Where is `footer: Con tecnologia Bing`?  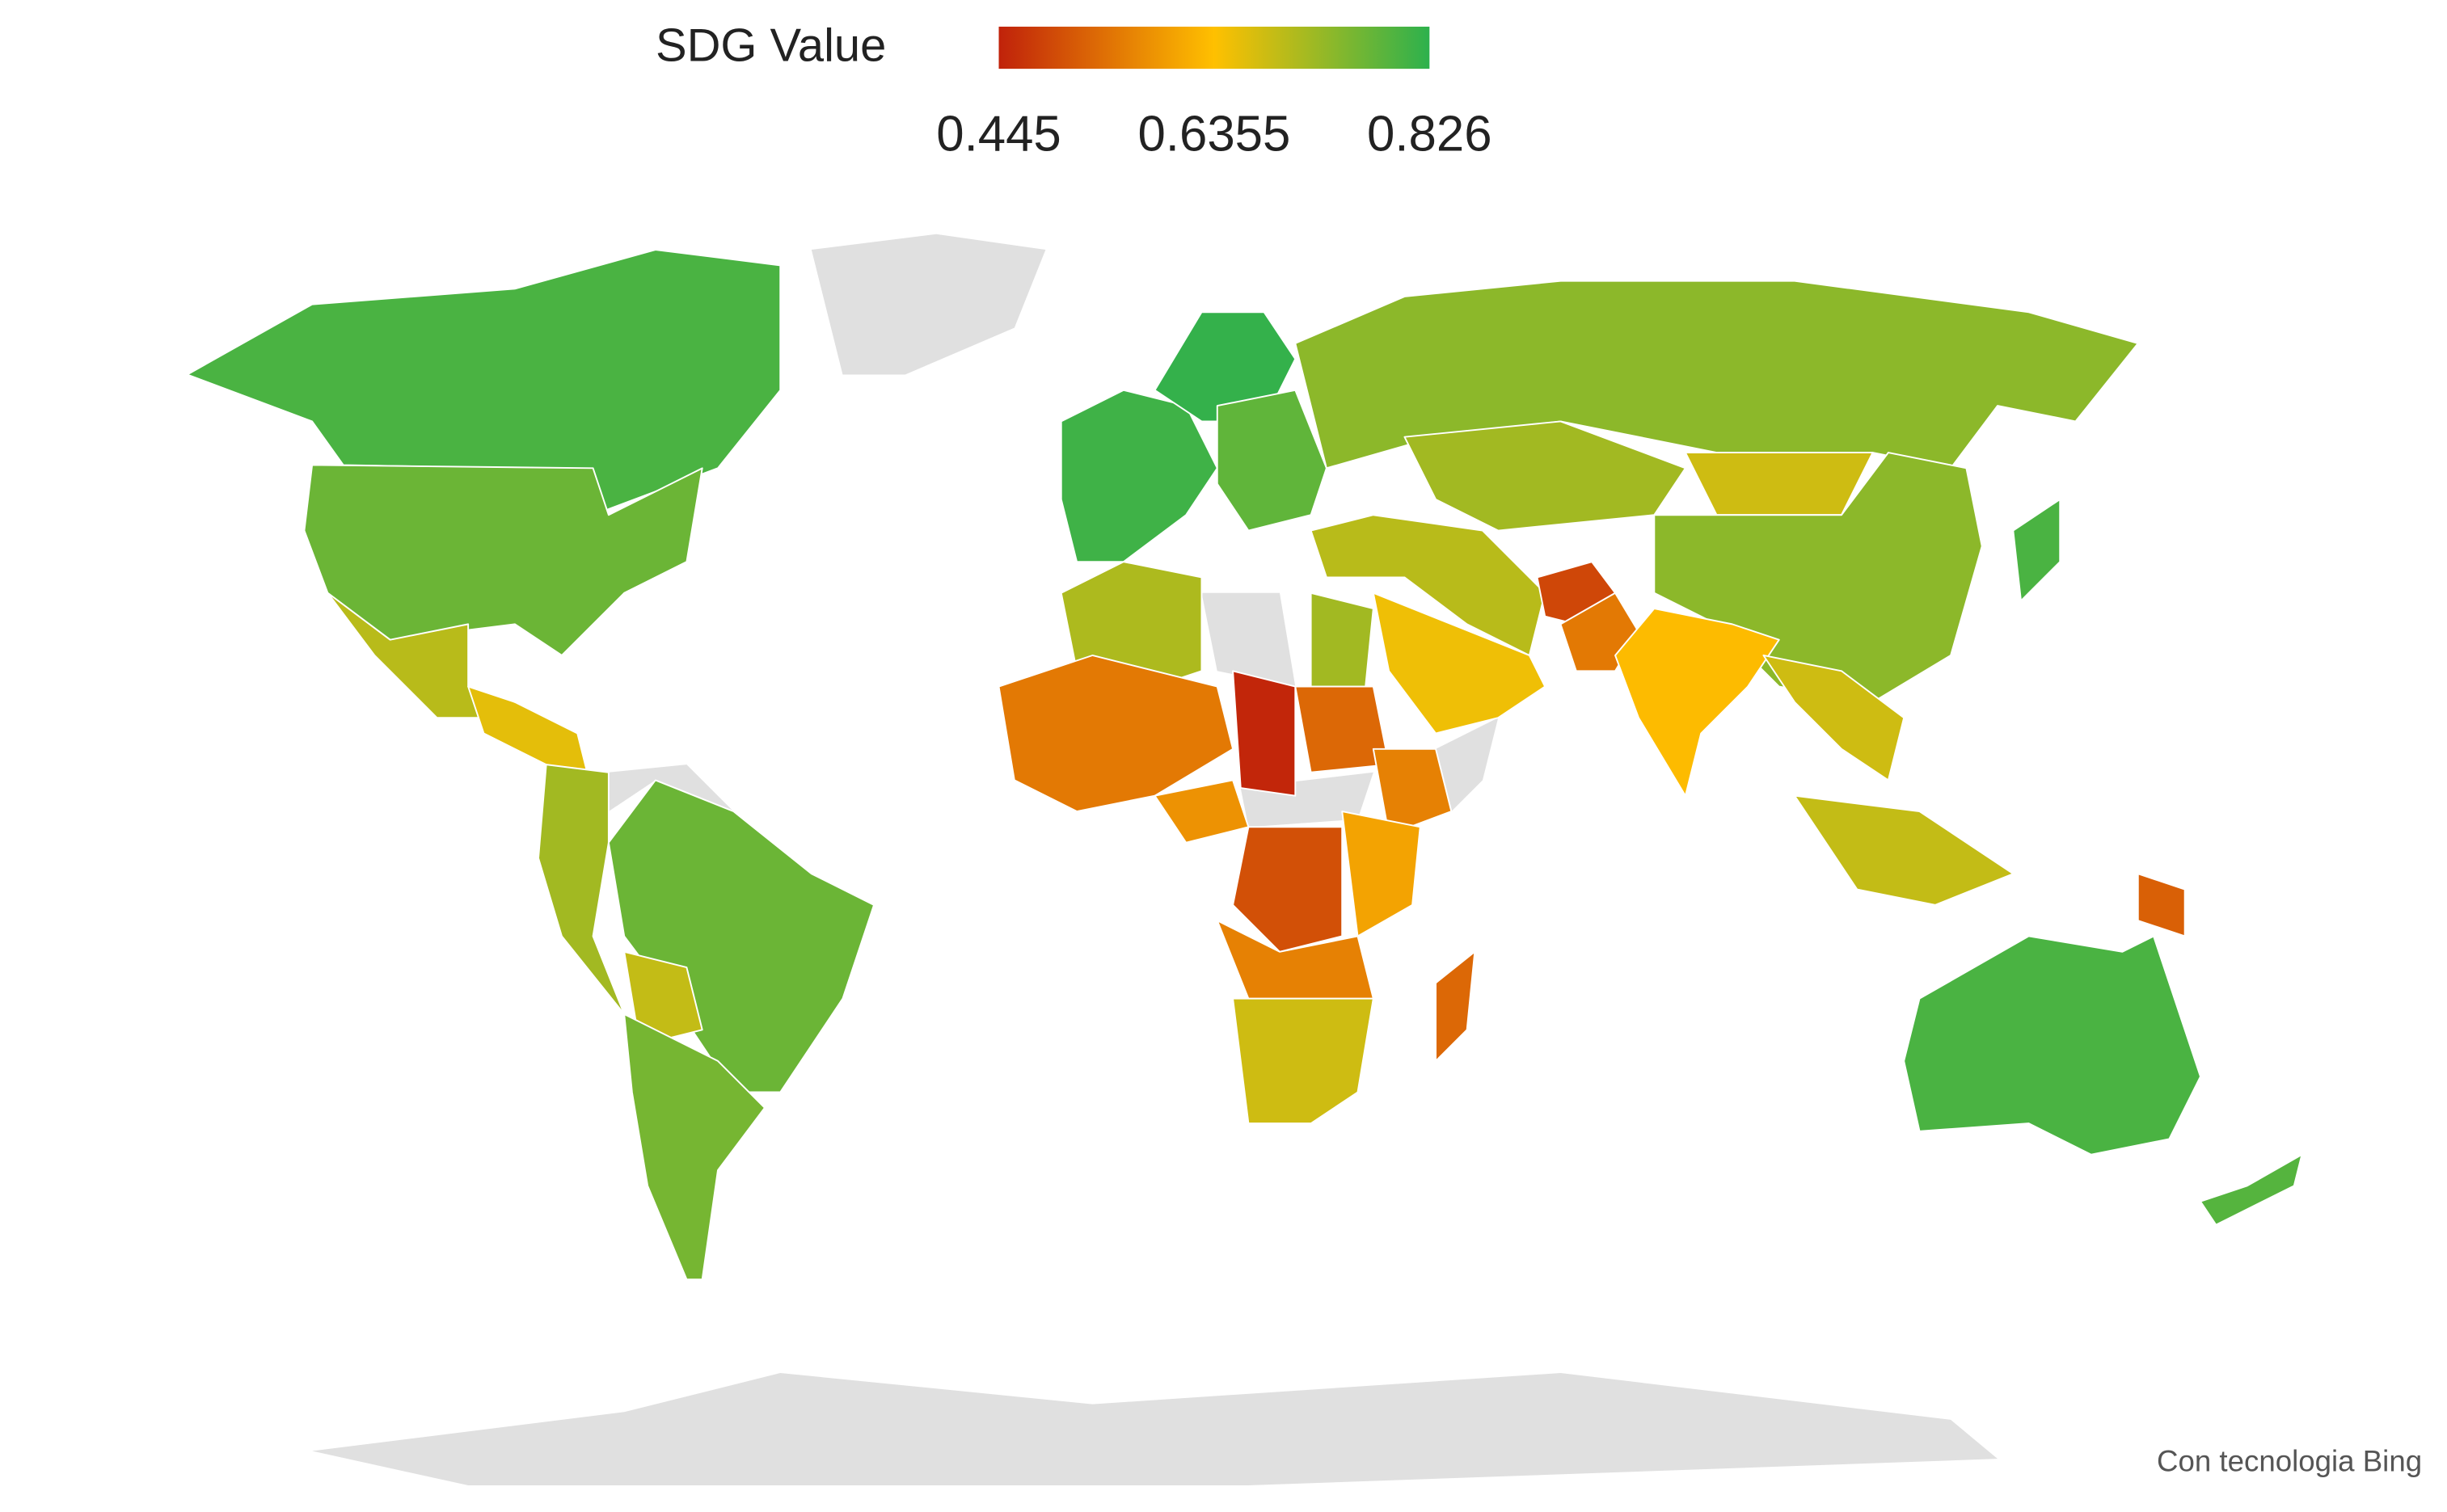 footer: Con tecnologia Bing is located at coordinates (2289, 1461).